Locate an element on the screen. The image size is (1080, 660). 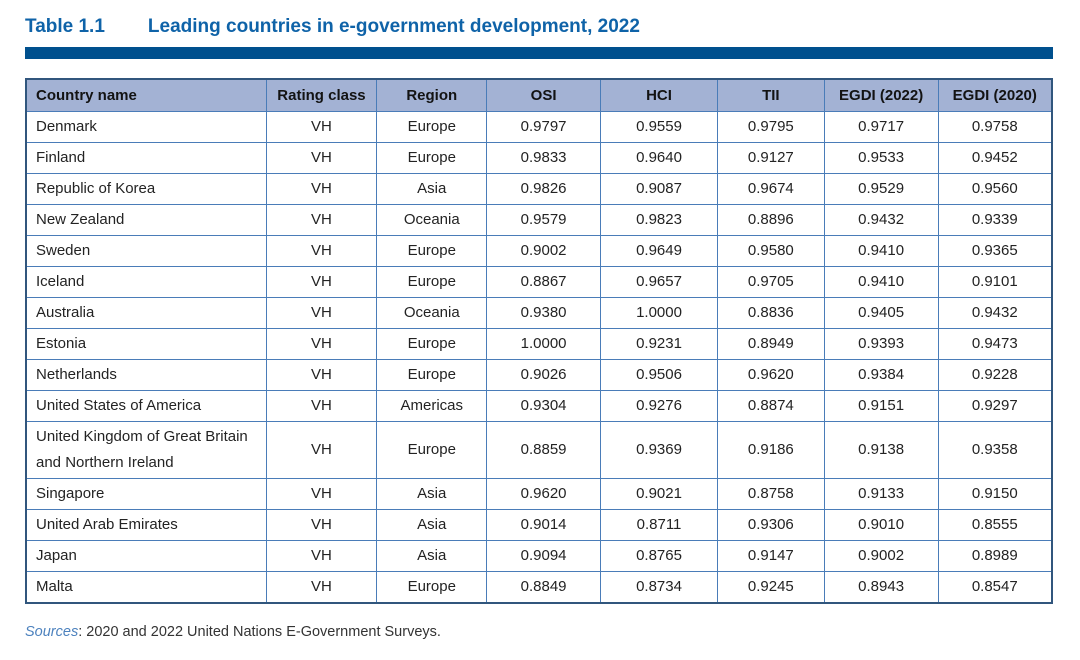
table-cell-egdi2020: 0.9365 is located at coordinates (995, 250).